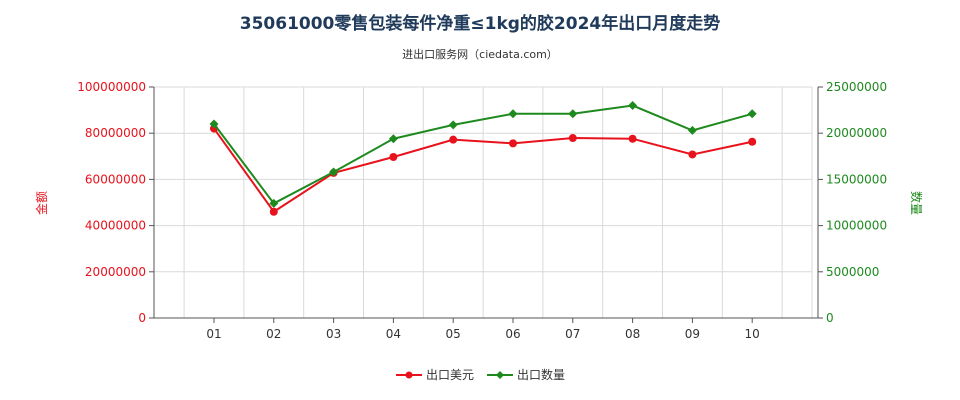  I want to click on right-tick-label: 5000000, so click(852, 272).